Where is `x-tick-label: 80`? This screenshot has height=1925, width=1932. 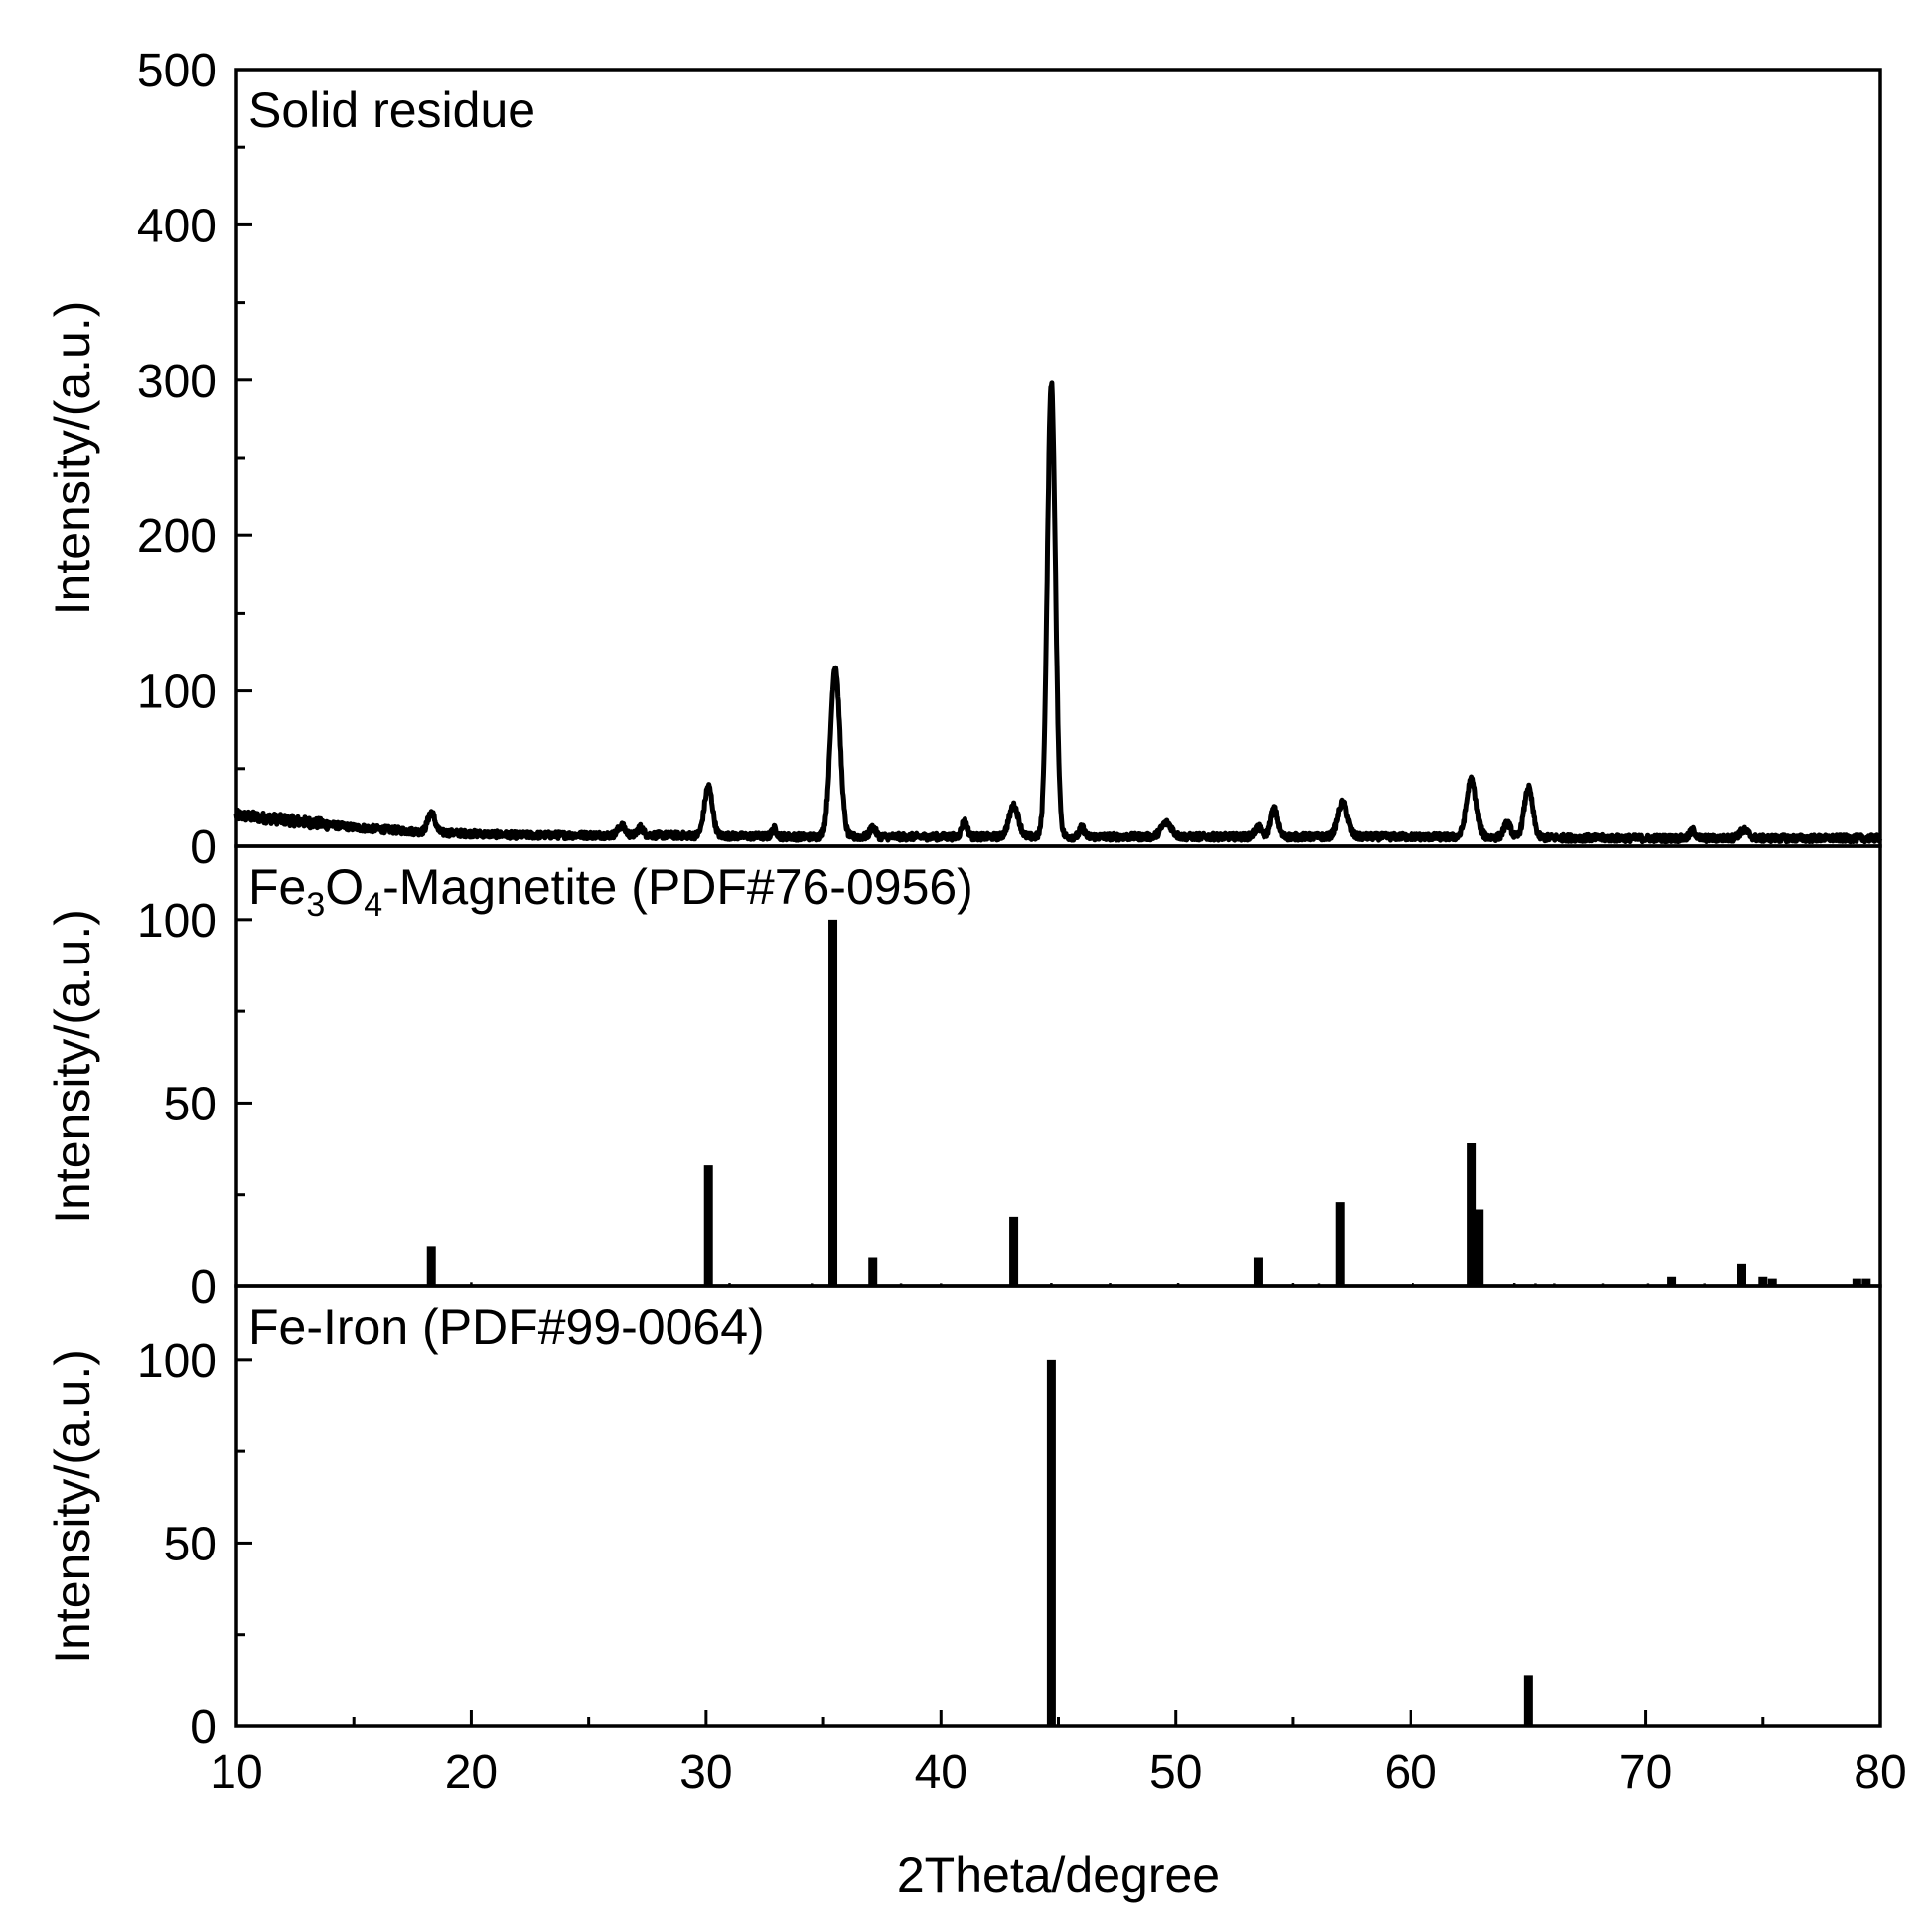 x-tick-label: 80 is located at coordinates (1880, 1772).